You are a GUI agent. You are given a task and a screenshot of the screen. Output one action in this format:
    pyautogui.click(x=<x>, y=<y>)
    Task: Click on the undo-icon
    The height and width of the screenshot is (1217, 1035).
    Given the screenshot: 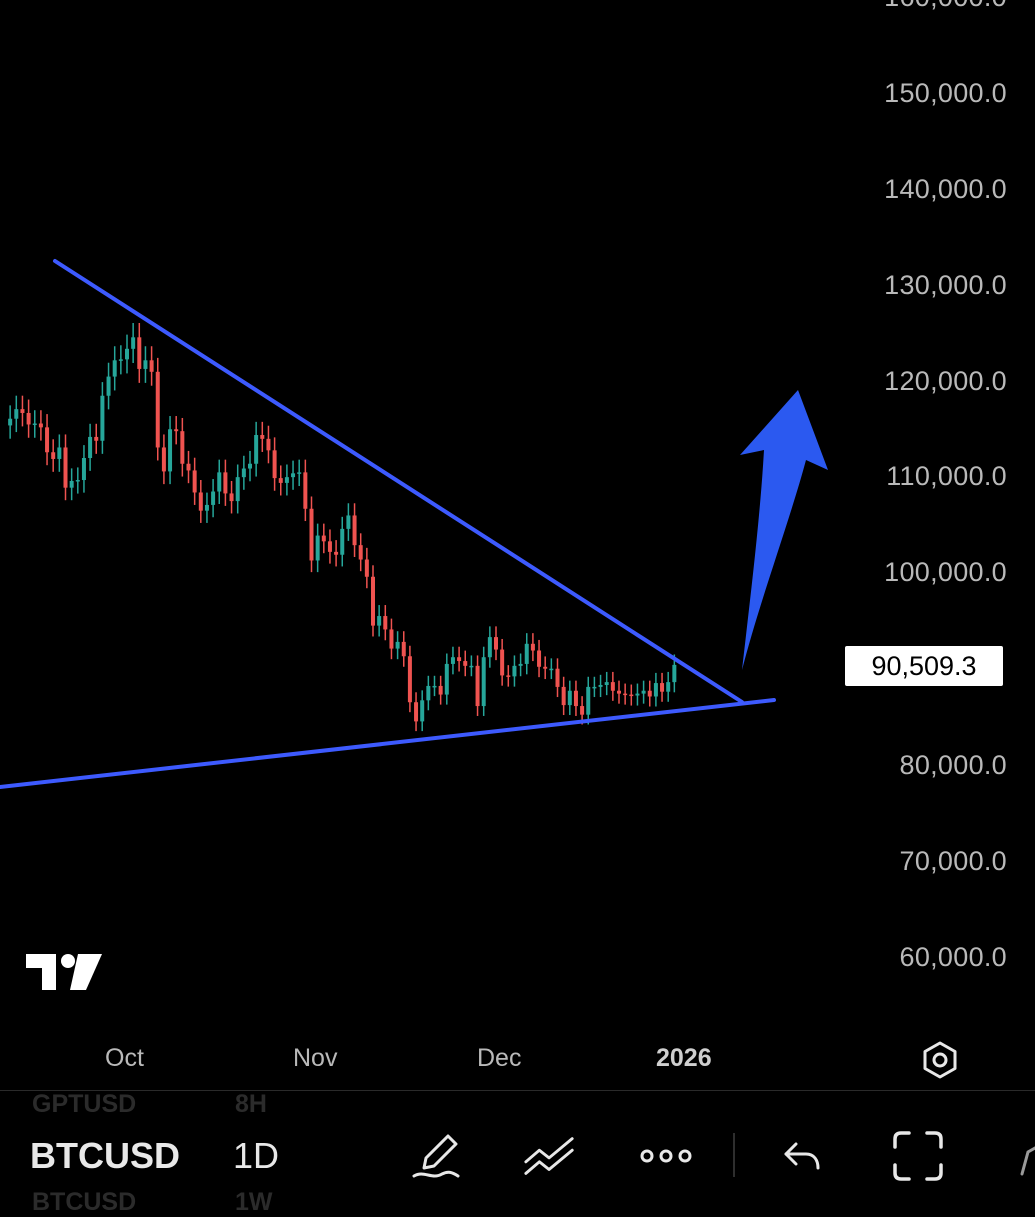 What is the action you would take?
    pyautogui.click(x=802, y=1156)
    